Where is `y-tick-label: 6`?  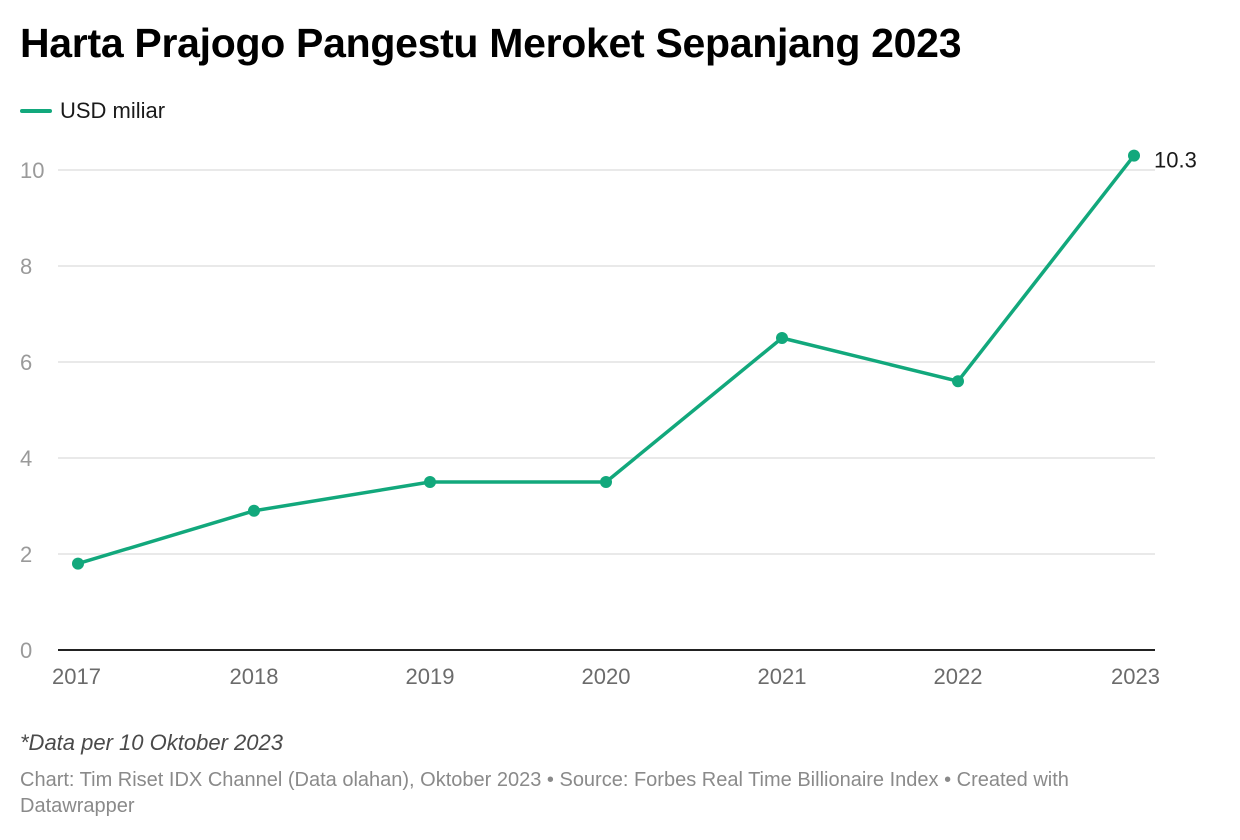
y-tick-label: 6 is located at coordinates (26, 362).